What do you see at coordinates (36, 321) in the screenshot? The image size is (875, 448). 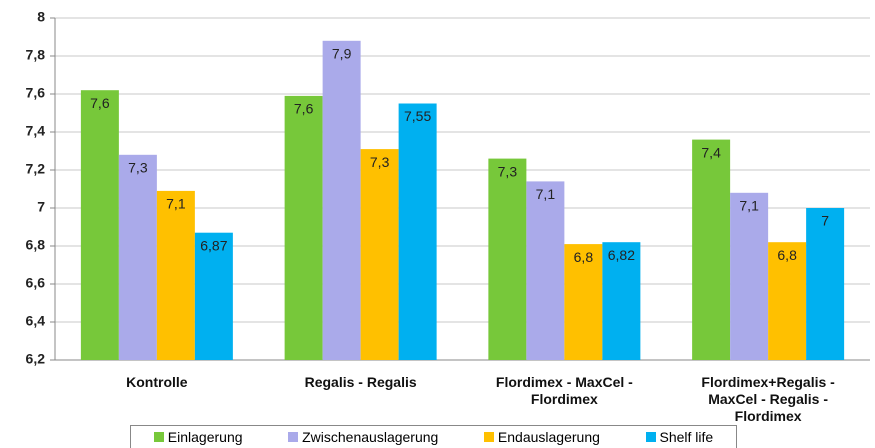 I see `y-tick-label: 6,4` at bounding box center [36, 321].